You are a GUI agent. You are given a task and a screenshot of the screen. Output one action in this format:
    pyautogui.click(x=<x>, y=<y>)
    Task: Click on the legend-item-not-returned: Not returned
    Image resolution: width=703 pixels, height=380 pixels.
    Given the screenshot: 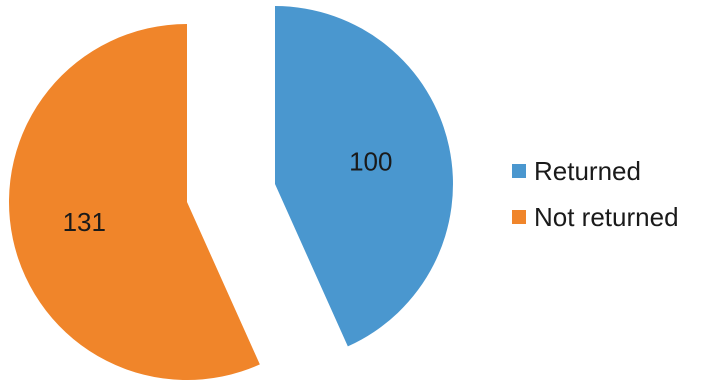 What is the action you would take?
    pyautogui.click(x=604, y=217)
    